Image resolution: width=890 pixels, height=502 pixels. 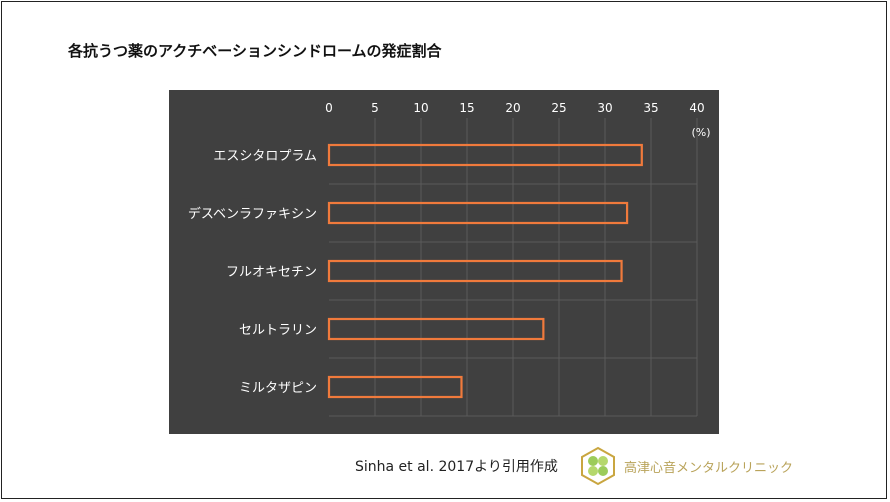 I want to click on category-label: セルトラリン, so click(x=278, y=330).